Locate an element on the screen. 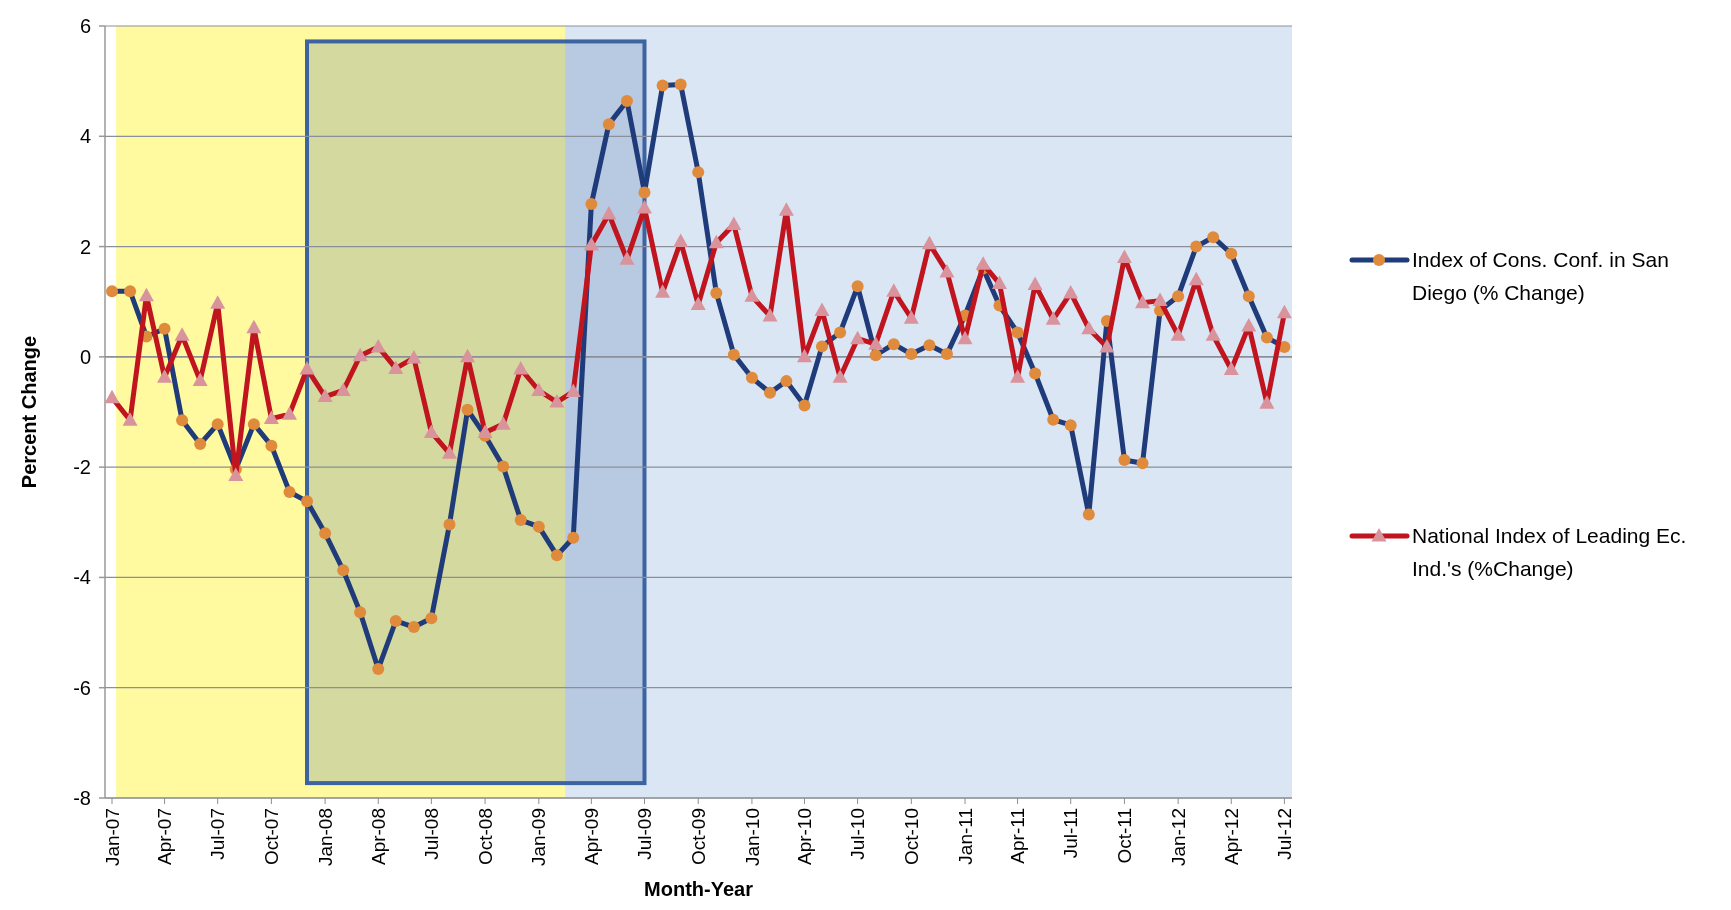  x-tick-label: Jul-12 is located at coordinates (1285, 834).